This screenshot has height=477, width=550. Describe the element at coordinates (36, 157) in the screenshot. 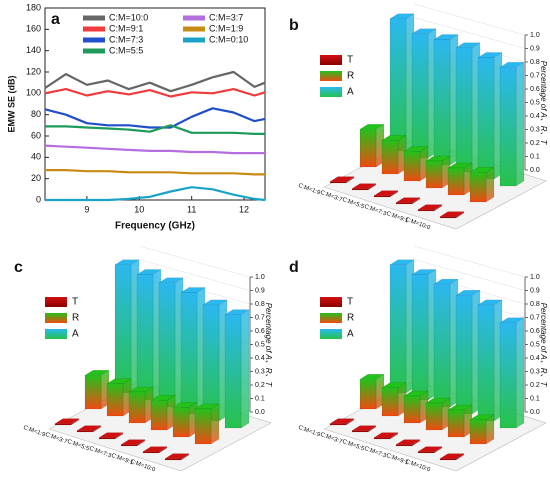

I see `y-tick-label: 40` at that location.